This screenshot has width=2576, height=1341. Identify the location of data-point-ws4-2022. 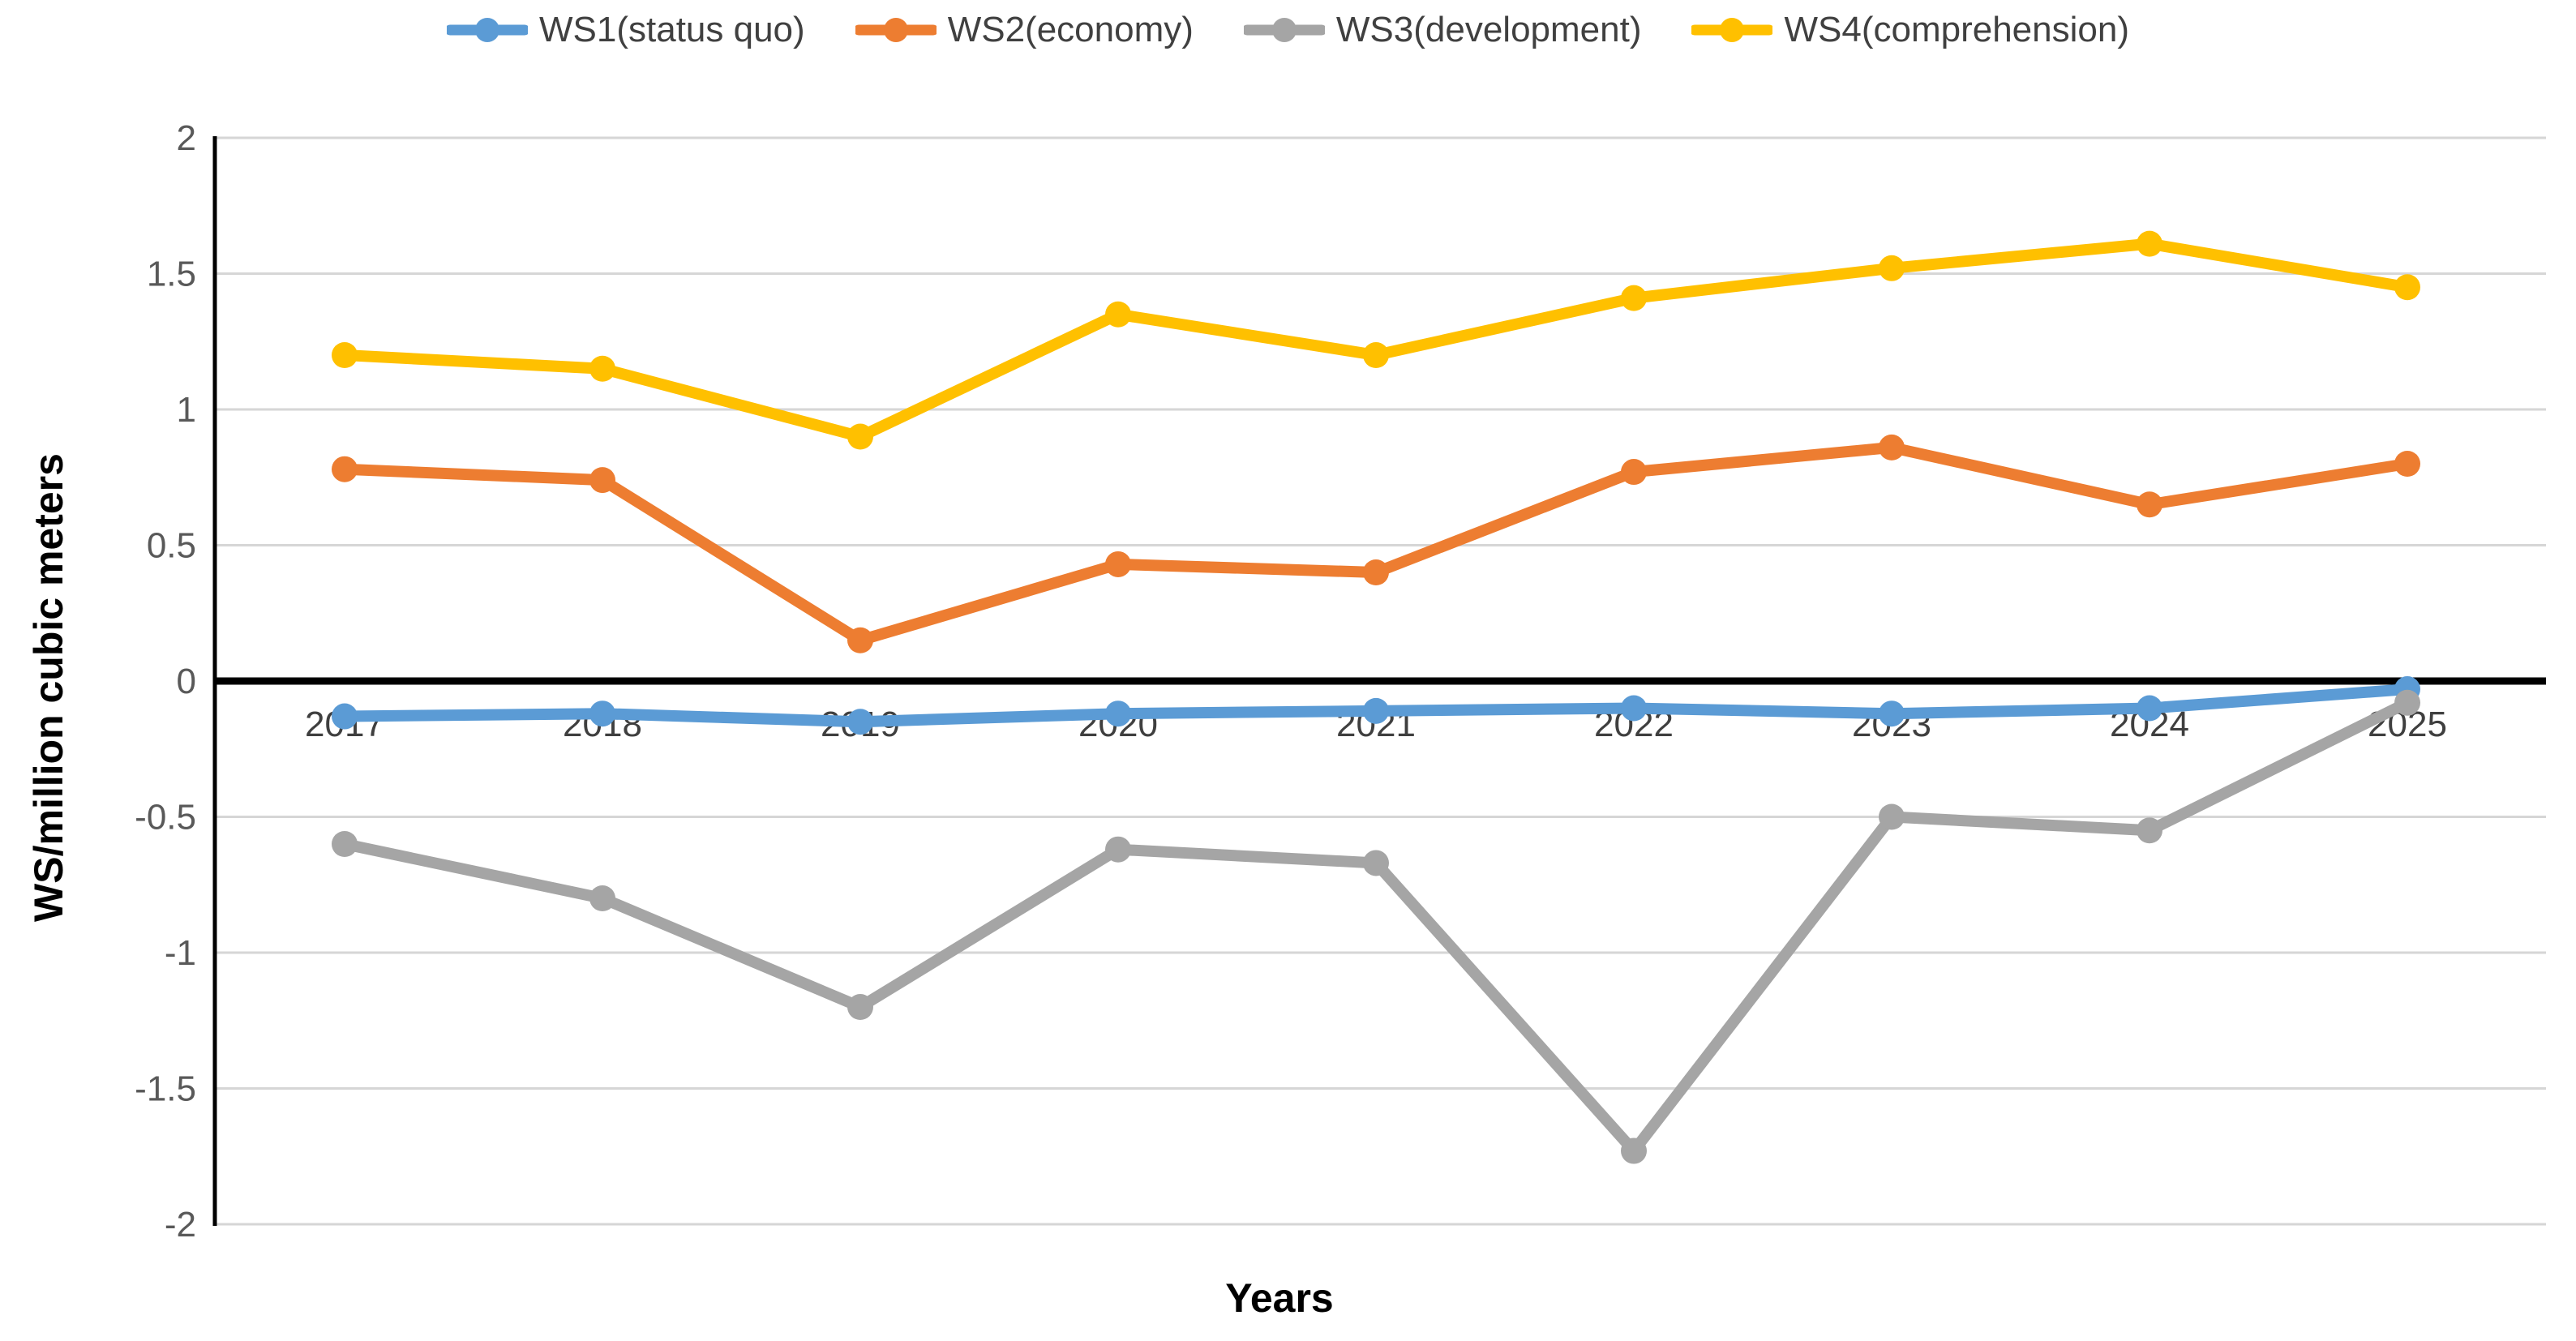
(1634, 298).